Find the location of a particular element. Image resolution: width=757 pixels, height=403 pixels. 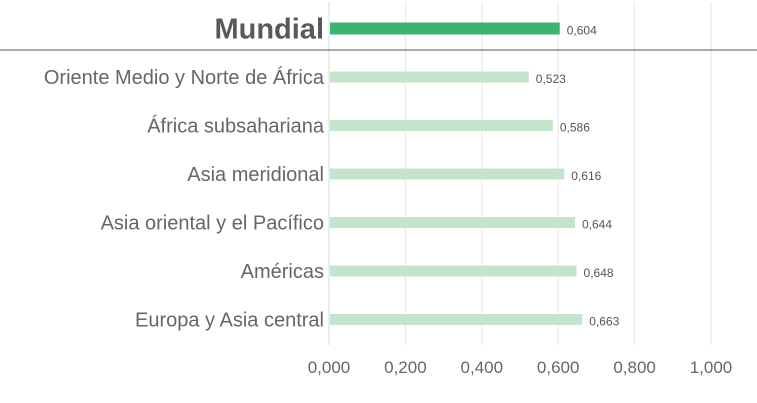

bar-mundial is located at coordinates (445, 28).